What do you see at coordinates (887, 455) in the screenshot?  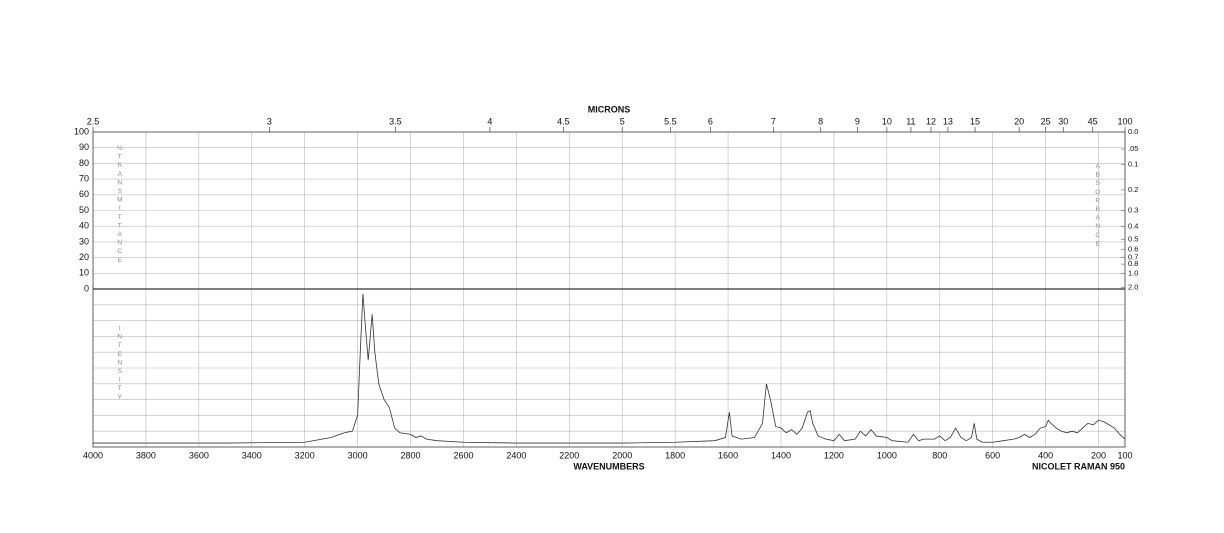 I see `x-tick-label: 1000` at bounding box center [887, 455].